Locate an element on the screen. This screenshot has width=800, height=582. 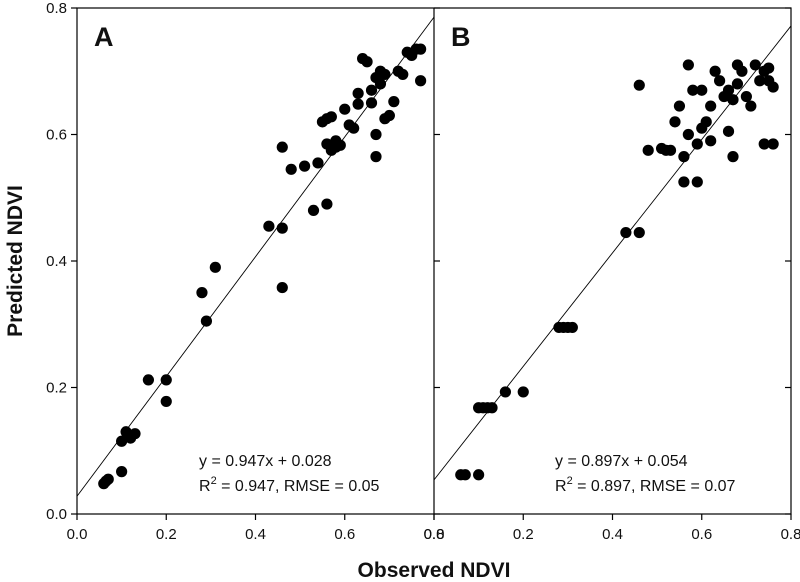
x-tick-label-b-3: 0.6 is located at coordinates (701, 534).